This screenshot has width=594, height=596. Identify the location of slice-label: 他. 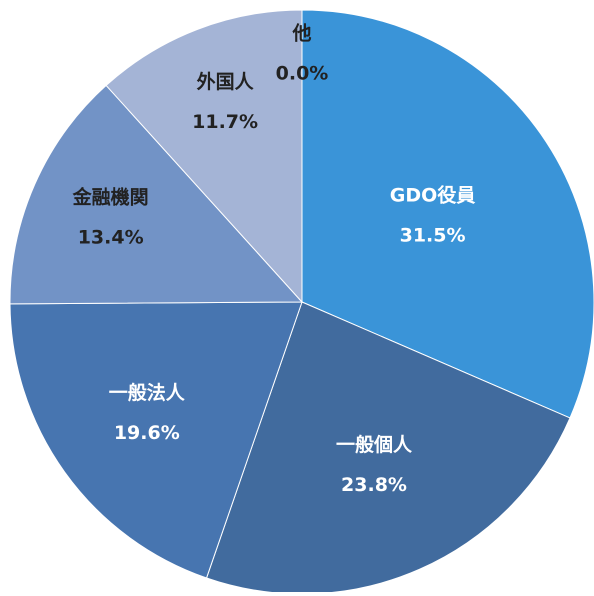
(301, 32).